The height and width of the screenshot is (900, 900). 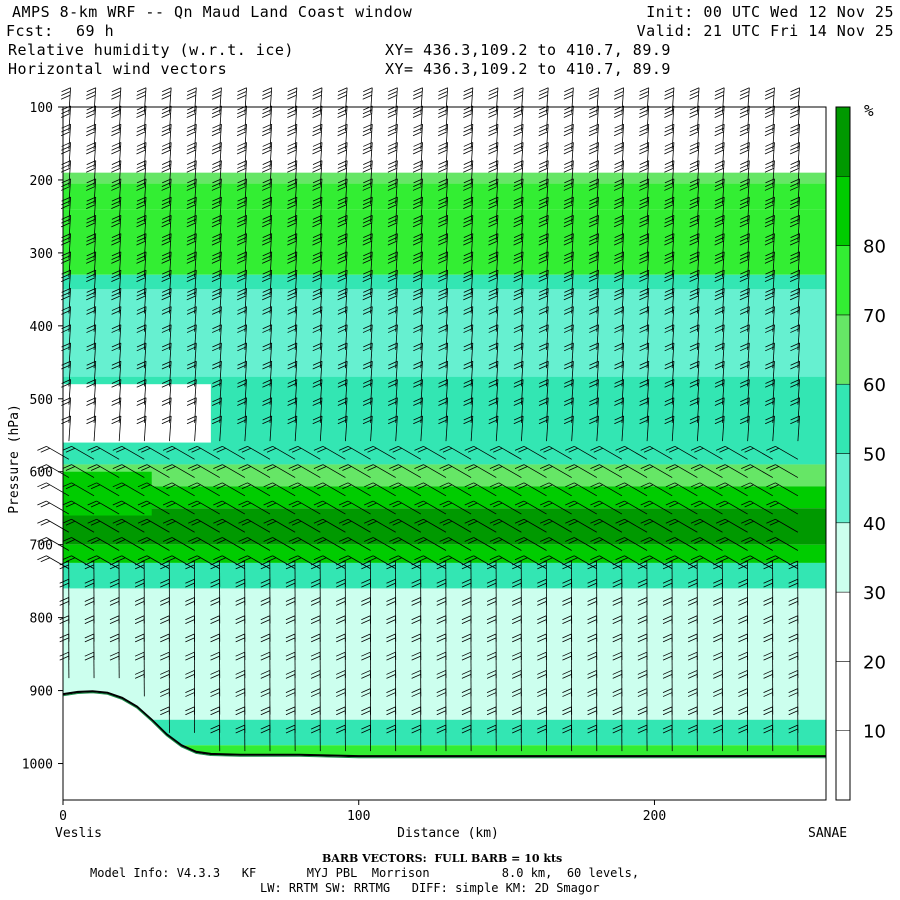 What do you see at coordinates (843, 453) in the screenshot?
I see `colorbar-frame` at bounding box center [843, 453].